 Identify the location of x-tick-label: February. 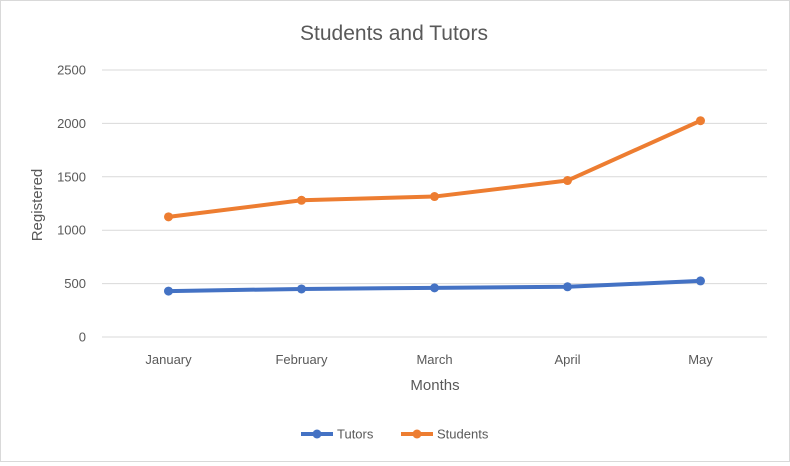
(301, 359).